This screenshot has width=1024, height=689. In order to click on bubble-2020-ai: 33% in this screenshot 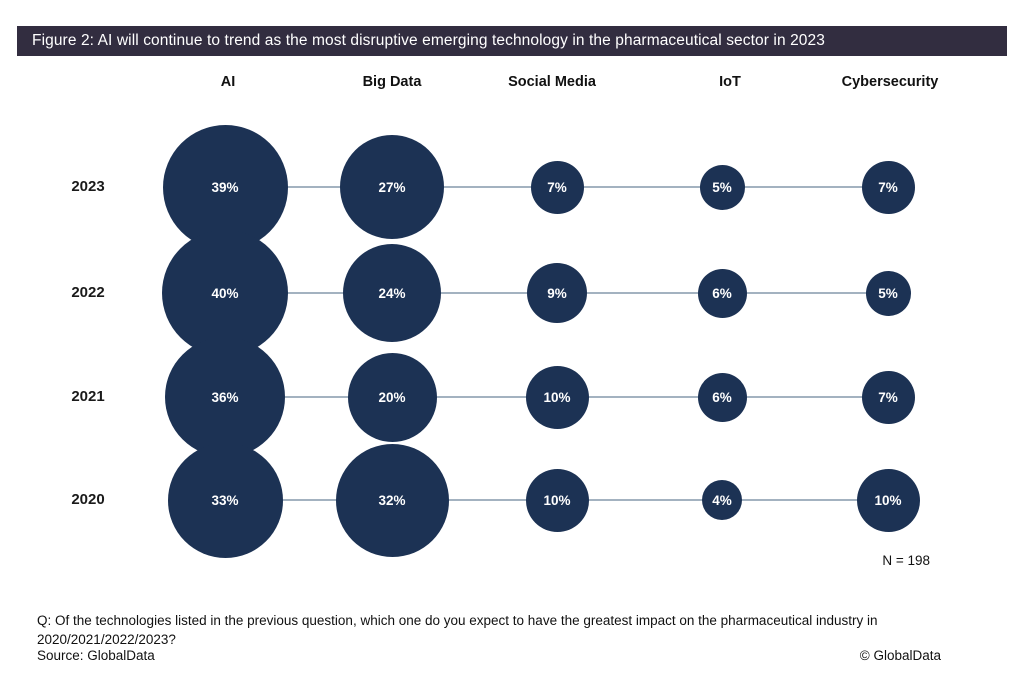, I will do `click(225, 500)`.